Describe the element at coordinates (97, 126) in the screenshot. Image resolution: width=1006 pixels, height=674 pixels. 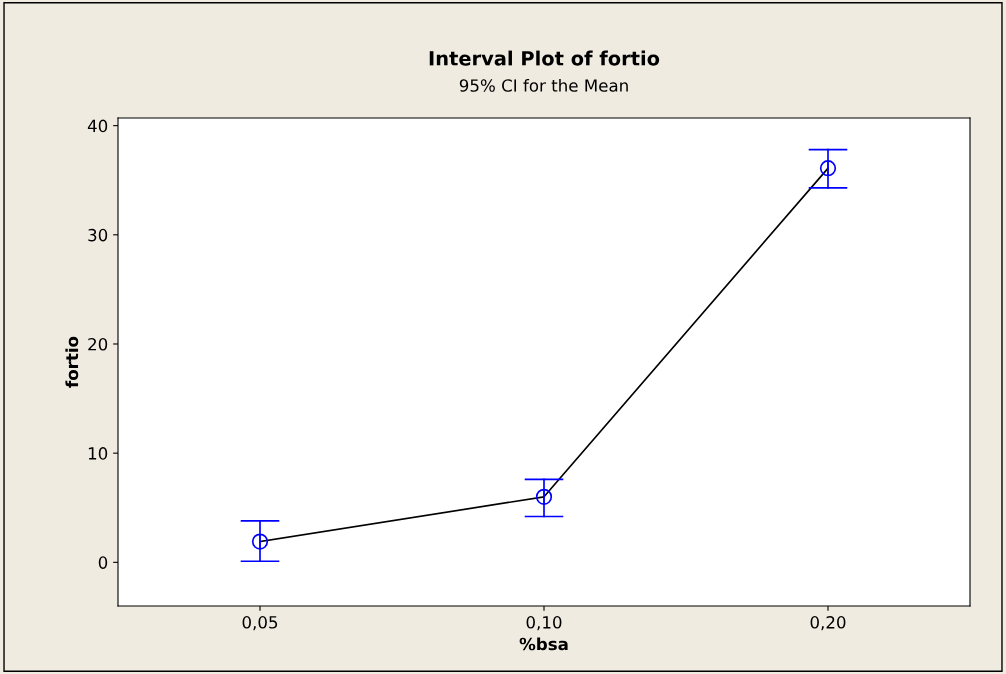
I see `y-tick-label: 40` at that location.